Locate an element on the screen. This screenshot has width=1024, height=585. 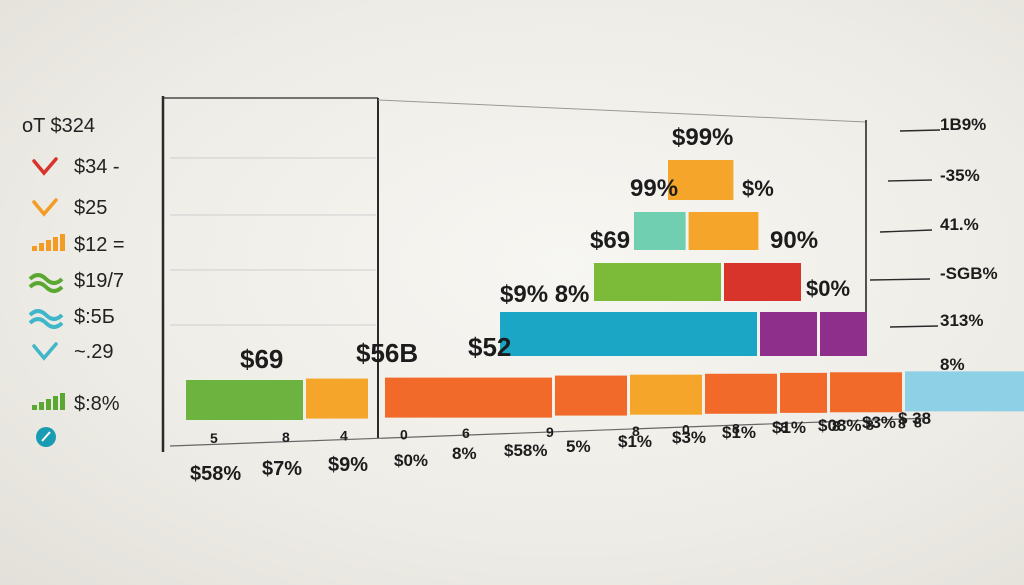
legend-label: $25 is located at coordinates (90, 208).